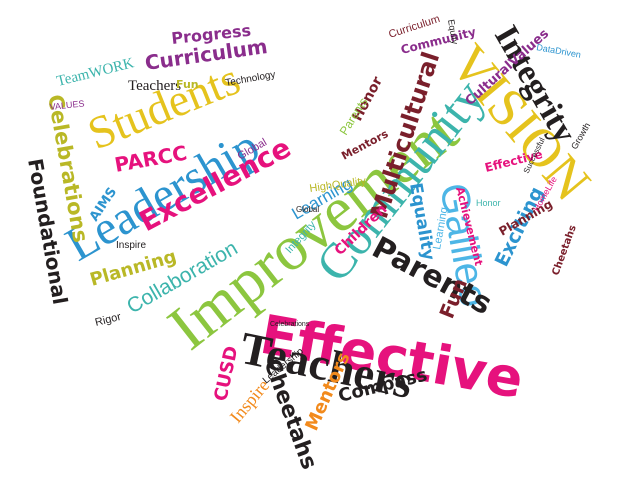 The width and height of the screenshot is (626, 493). Describe the element at coordinates (226, 373) in the screenshot. I see `word-cusd: CUSD` at that location.